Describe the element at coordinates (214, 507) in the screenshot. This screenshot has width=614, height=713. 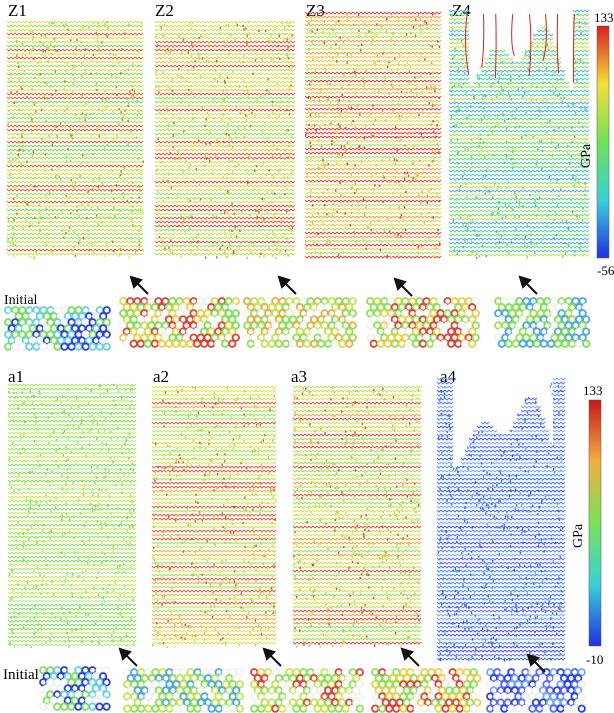
I see `panel-a2: a2` at that location.